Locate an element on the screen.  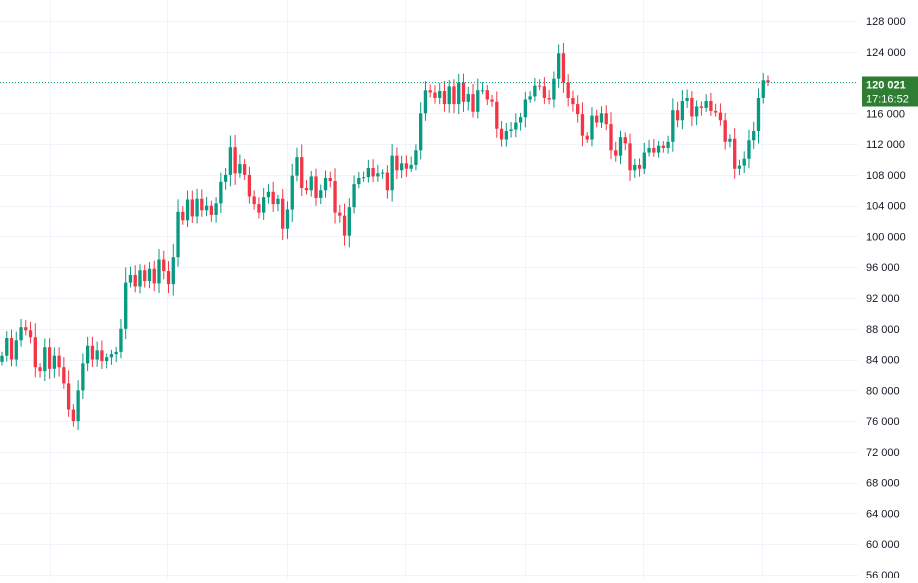
y-tick-label: 112 000 is located at coordinates (885, 145).